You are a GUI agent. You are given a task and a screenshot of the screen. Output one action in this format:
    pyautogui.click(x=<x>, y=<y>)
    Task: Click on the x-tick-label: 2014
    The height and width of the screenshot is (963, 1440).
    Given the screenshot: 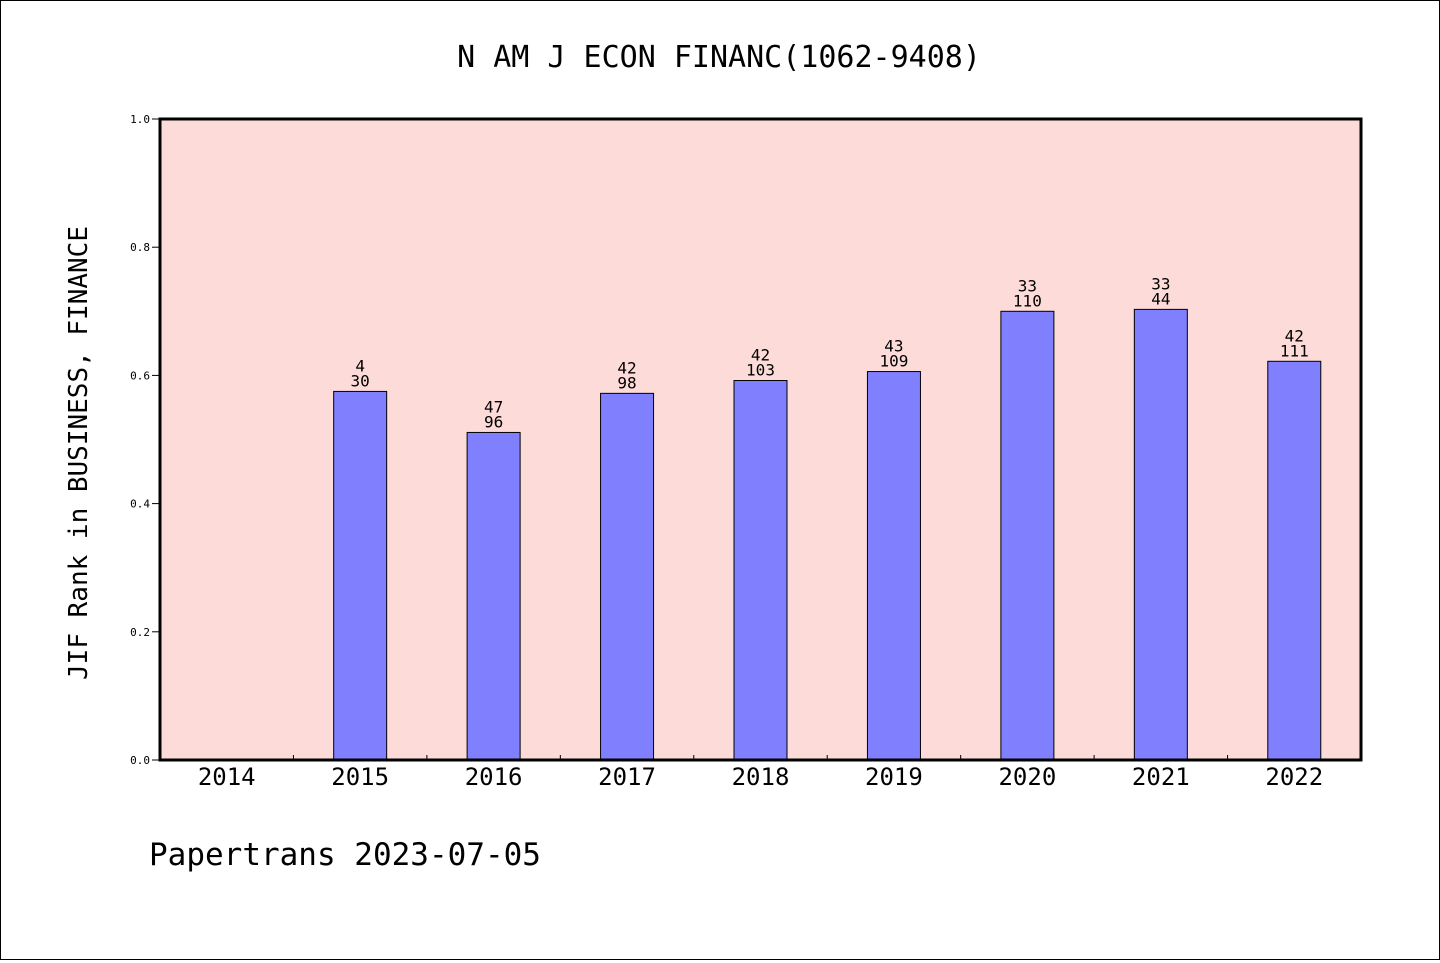 What is the action you would take?
    pyautogui.click(x=227, y=777)
    